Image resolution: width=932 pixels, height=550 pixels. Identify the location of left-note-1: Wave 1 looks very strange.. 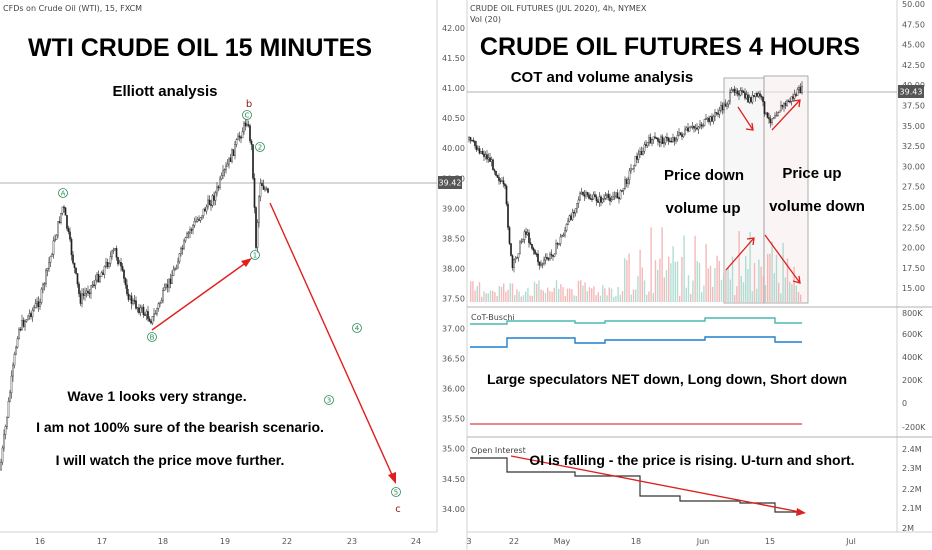
(156, 396).